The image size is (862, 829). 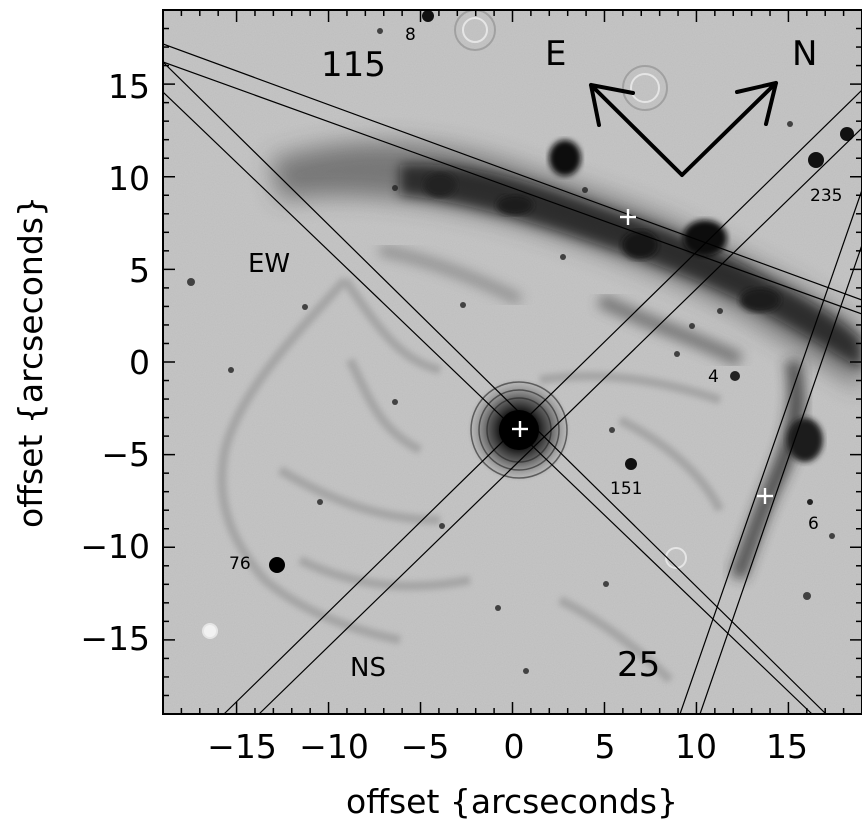 I want to click on y-tick-label: 15, so click(x=129, y=86).